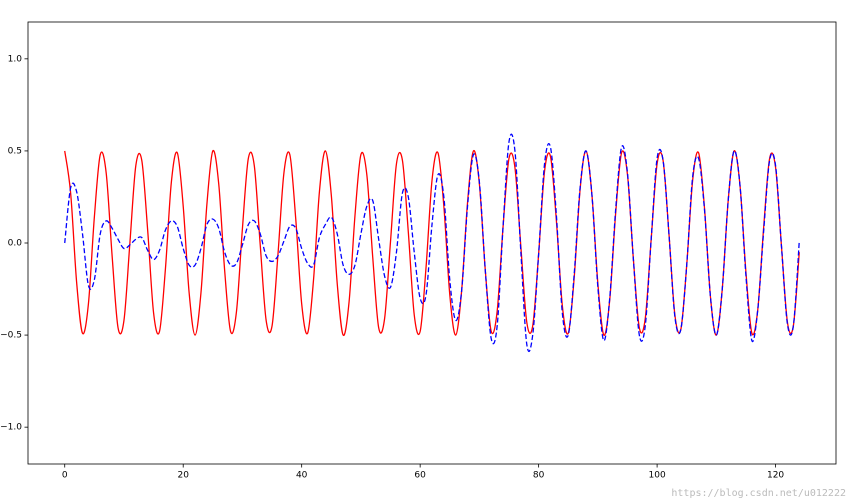  I want to click on x-tick-label: 0, so click(65, 476).